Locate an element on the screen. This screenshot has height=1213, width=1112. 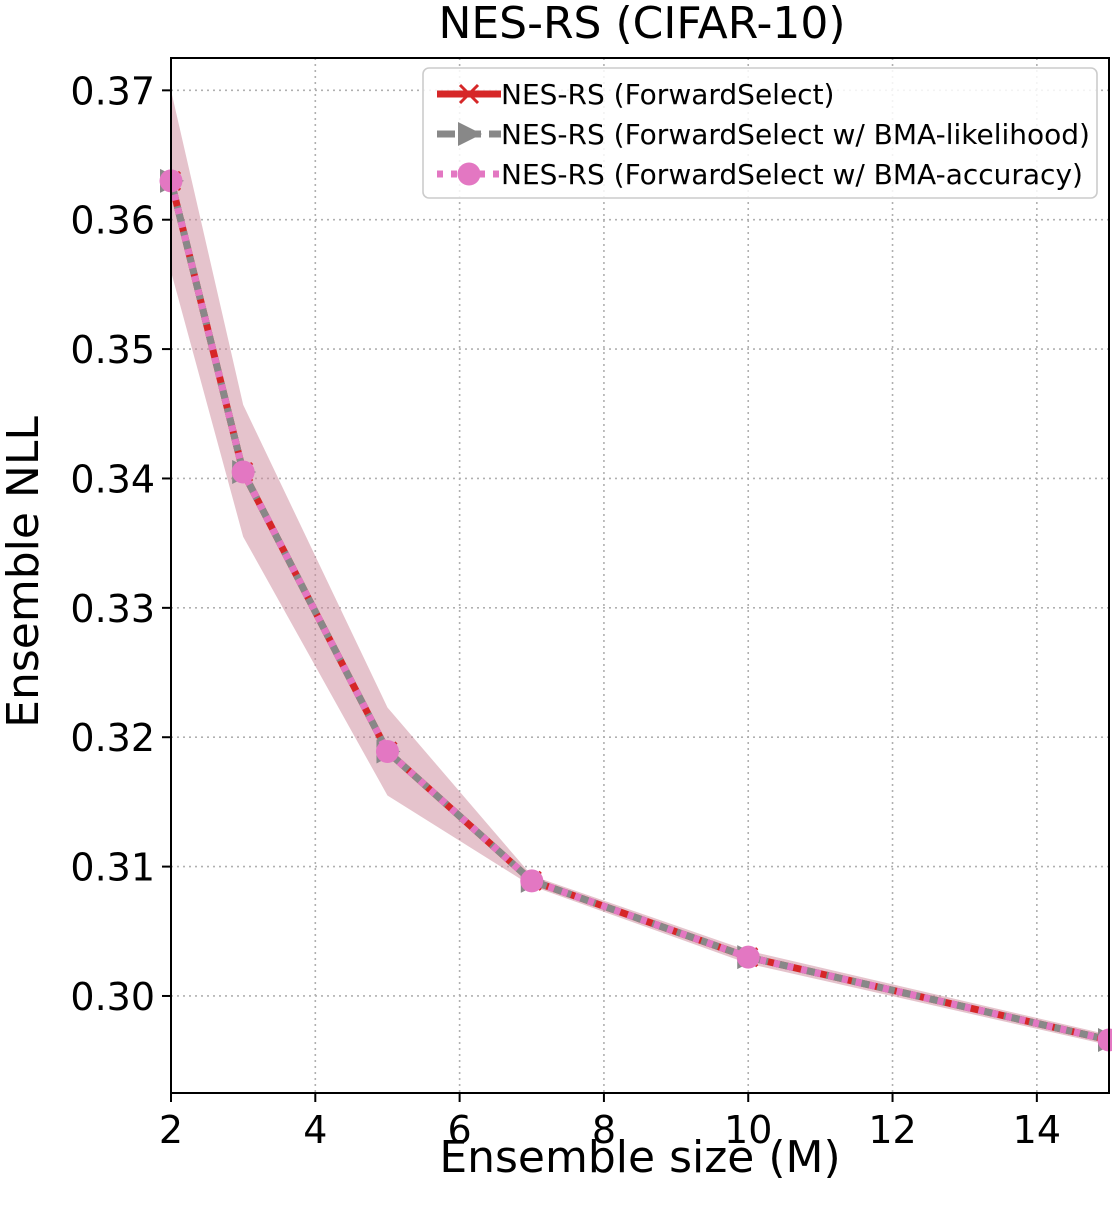
y-axis-label: Ensemble NLL is located at coordinates (24, 572).